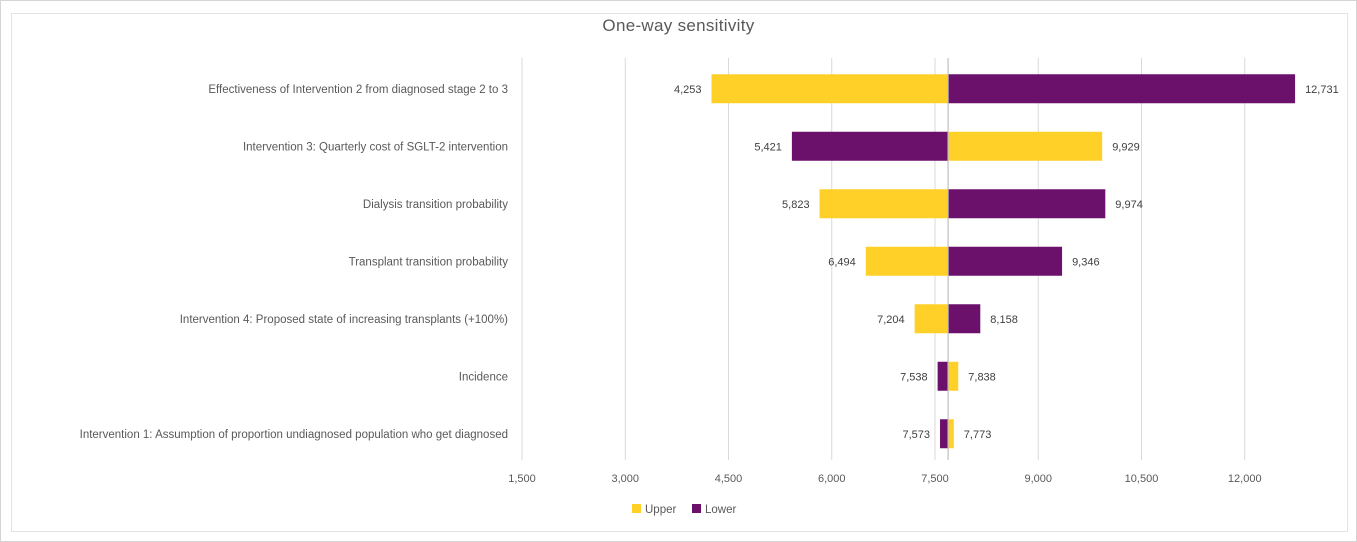 Image resolution: width=1357 pixels, height=542 pixels. I want to click on legend-label-lower: Lower, so click(720, 510).